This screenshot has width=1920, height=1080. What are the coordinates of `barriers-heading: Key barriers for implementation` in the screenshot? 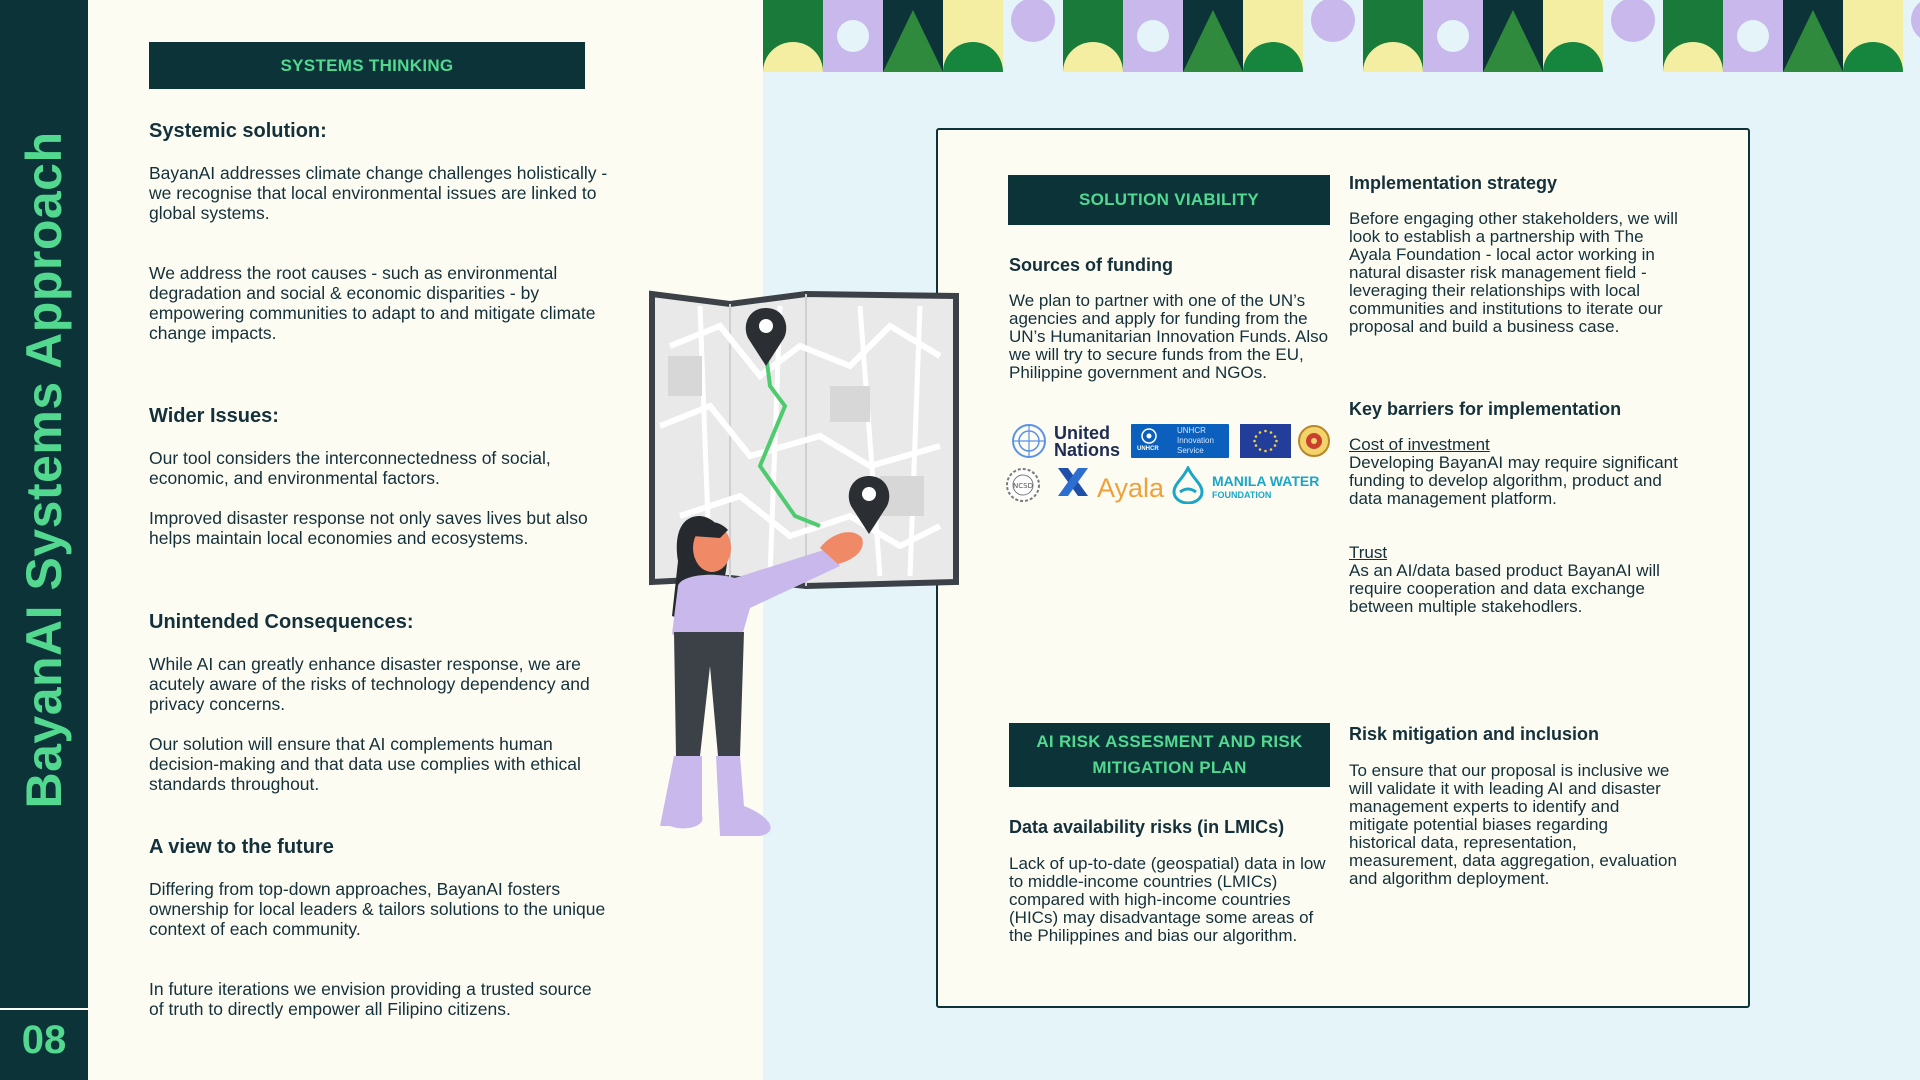 It's located at (1485, 409).